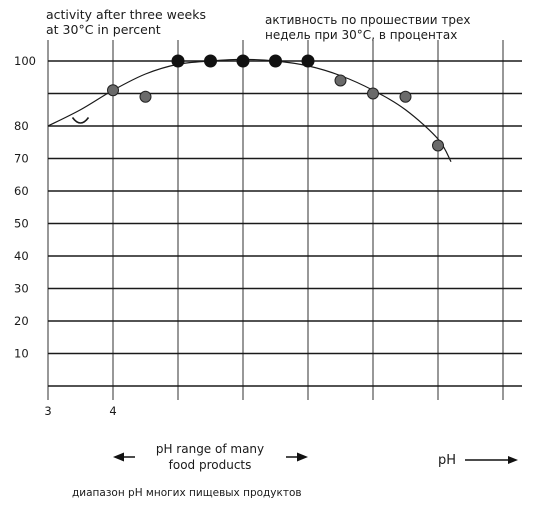  What do you see at coordinates (21, 191) in the screenshot?
I see `y-tick-label: 60` at bounding box center [21, 191].